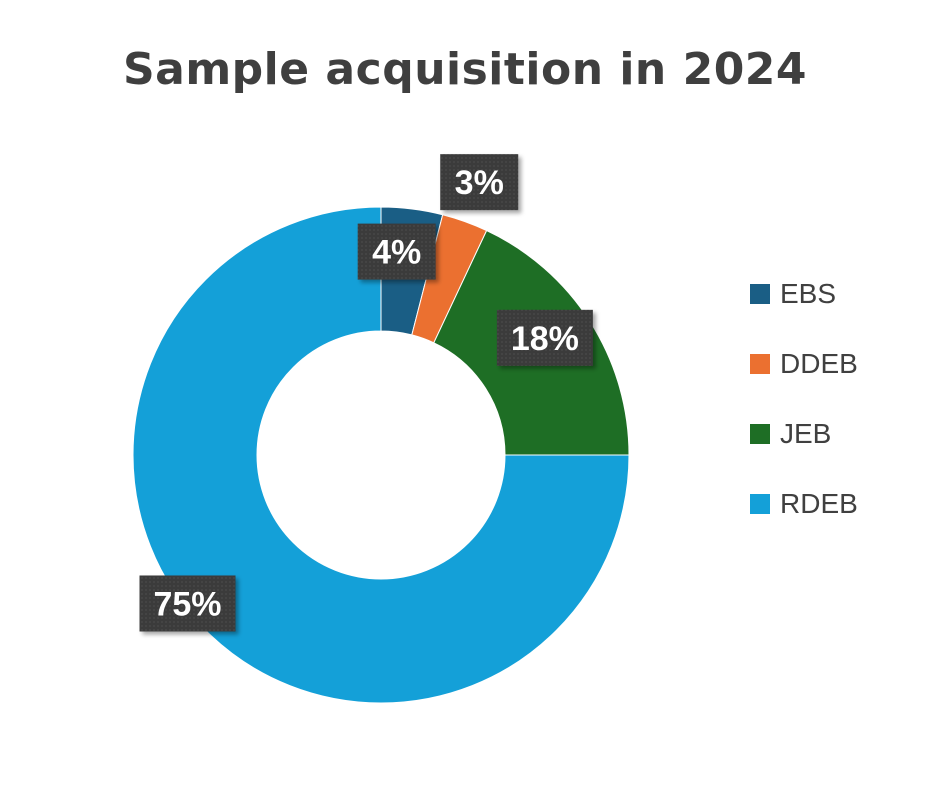  I want to click on data-label-ebs: 4%, so click(396, 251).